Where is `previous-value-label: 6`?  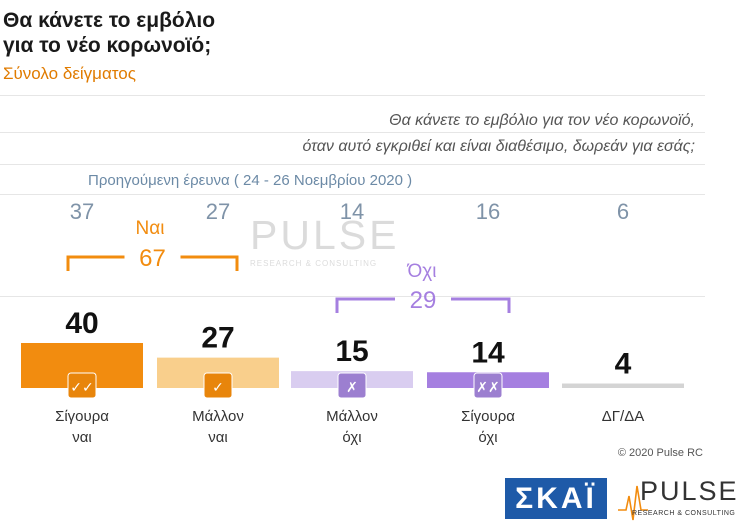
previous-value-label: 6 is located at coordinates (623, 211).